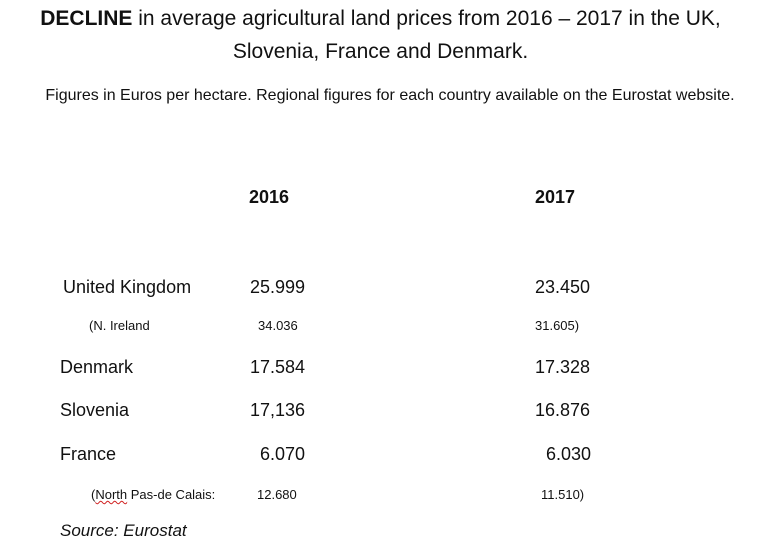  What do you see at coordinates (93, 494) in the screenshot?
I see `row-label-prefix: (` at bounding box center [93, 494].